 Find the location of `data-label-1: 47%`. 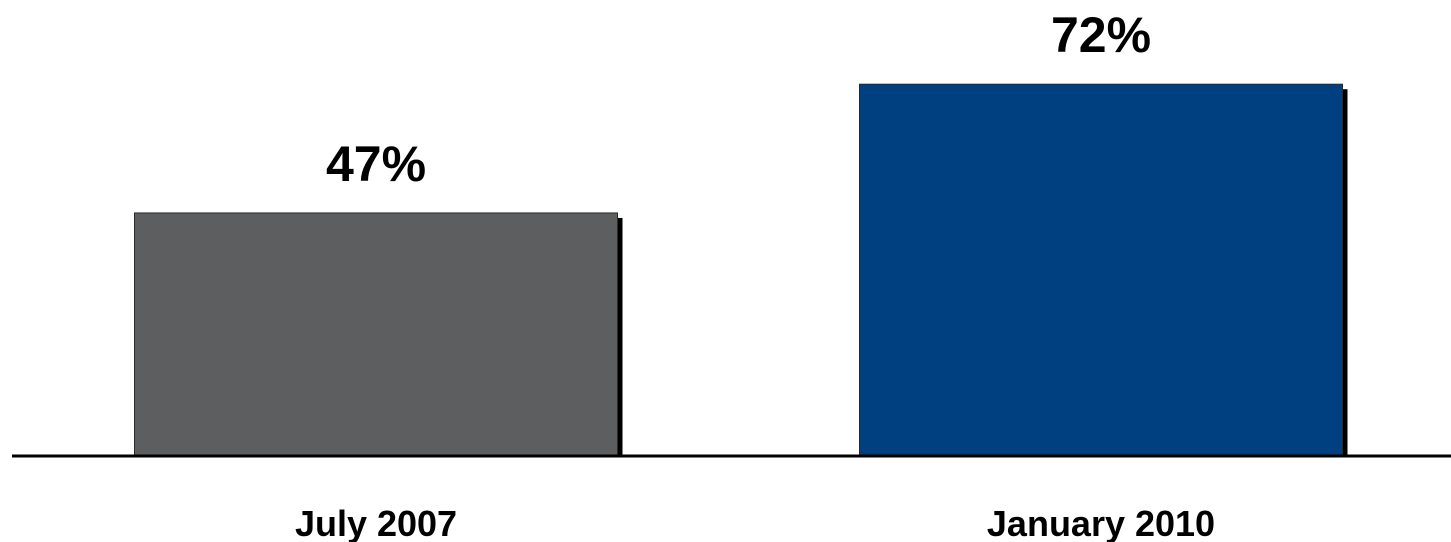

data-label-1: 47% is located at coordinates (376, 164).